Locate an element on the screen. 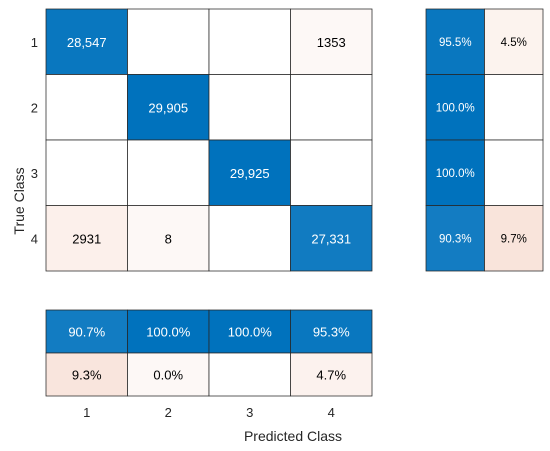 The width and height of the screenshot is (550, 451). column-summary-panel: 90.7% 9.3% 100.0% 0.0% 100.0% 95.3% 4.7% is located at coordinates (209, 353).